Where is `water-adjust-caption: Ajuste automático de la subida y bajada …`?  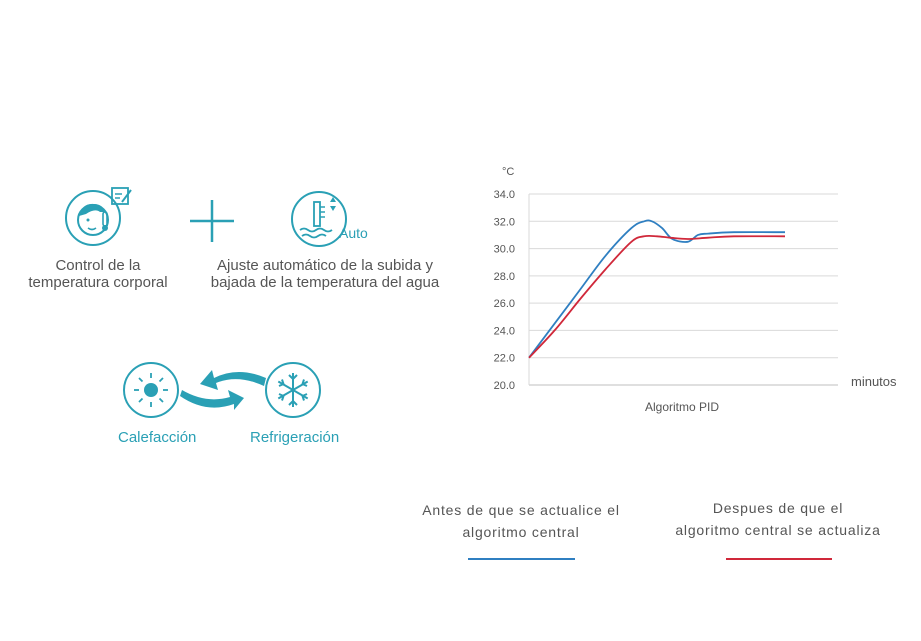
water-adjust-caption: Ajuste automático de la subida y bajada … is located at coordinates (325, 274).